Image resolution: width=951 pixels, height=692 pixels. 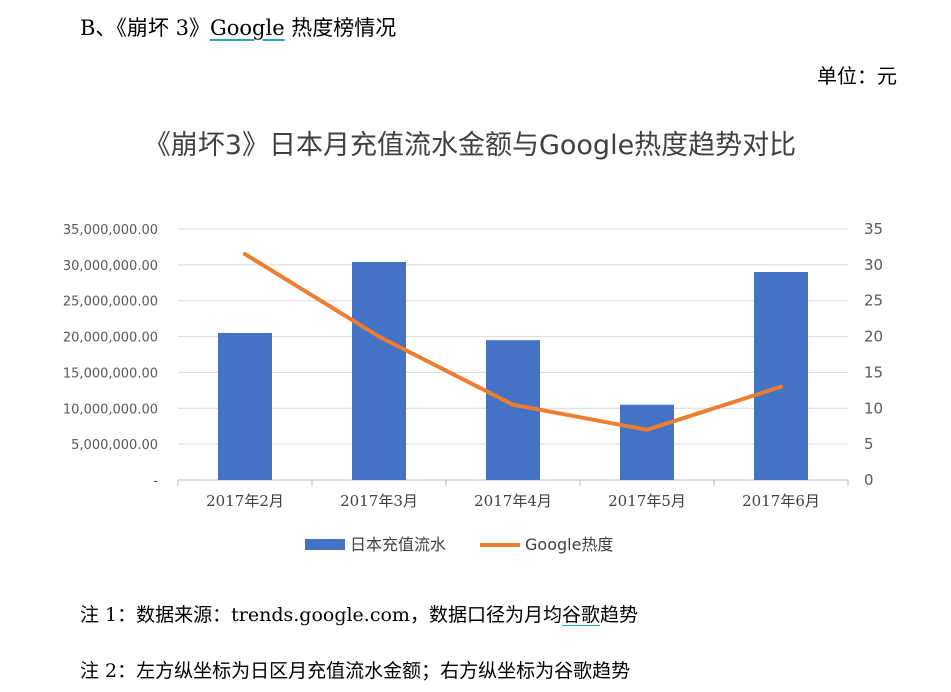 I want to click on left-axis-tick-label: 5,000,000.00, so click(x=114, y=445).